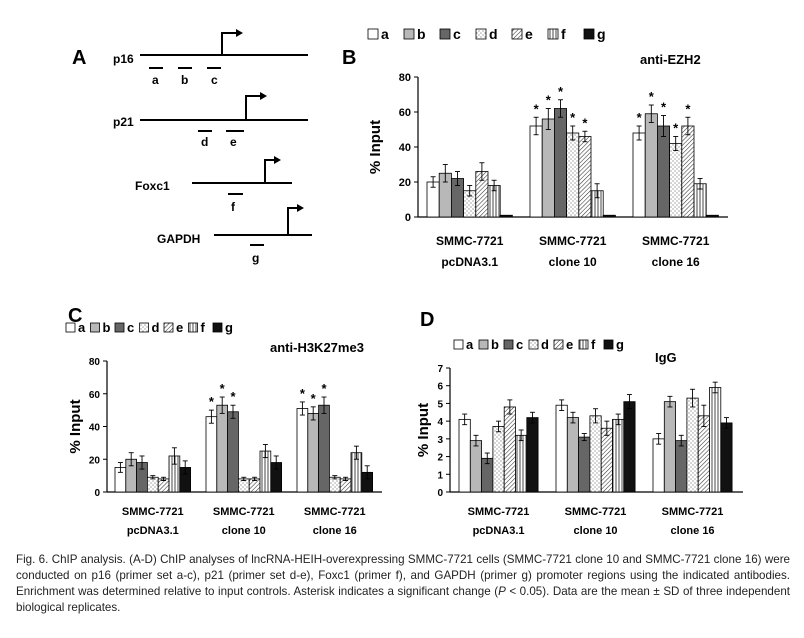 Image resolution: width=804 pixels, height=638 pixels. Describe the element at coordinates (313, 452) in the screenshot. I see `bar-c-b` at that location.